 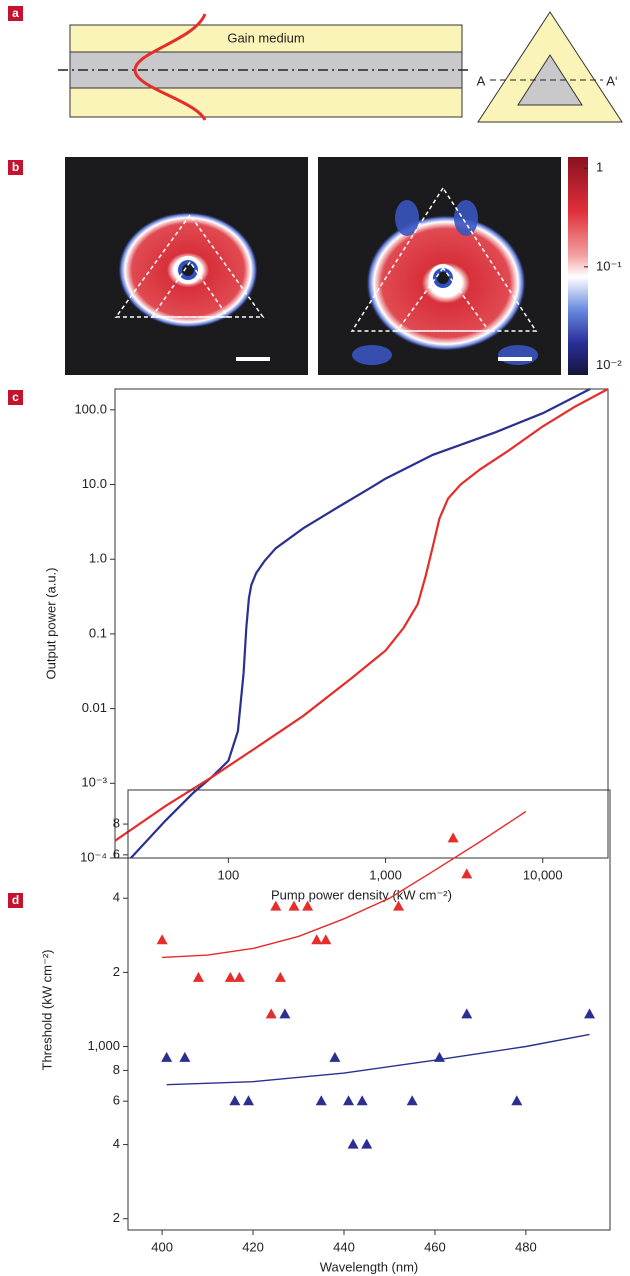 I want to click on mode-profile, so click(x=170, y=67).